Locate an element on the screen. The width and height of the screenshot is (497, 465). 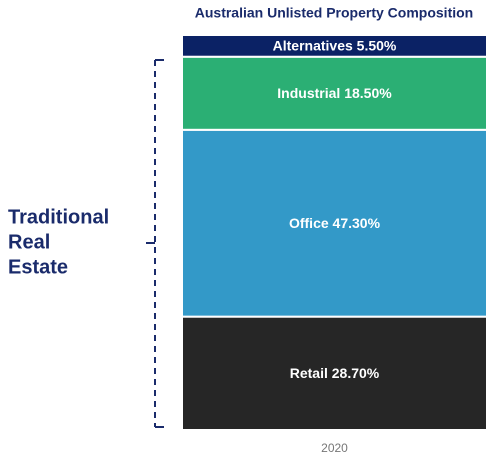
data-label: Alternatives 5.50% is located at coordinates (335, 46).